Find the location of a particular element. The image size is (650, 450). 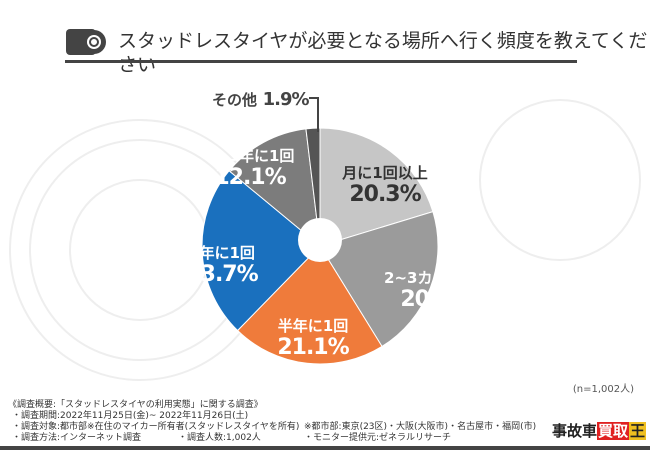

slice-value: 1.9% is located at coordinates (286, 99).